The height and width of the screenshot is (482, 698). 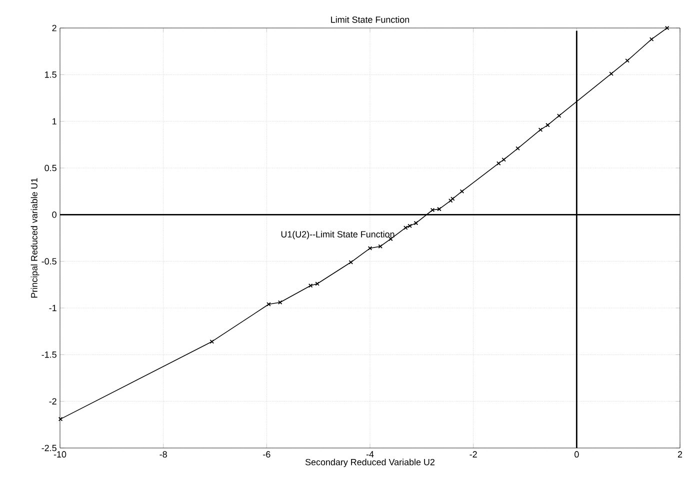 What do you see at coordinates (680, 454) in the screenshot?
I see `x-tick-label: 2` at bounding box center [680, 454].